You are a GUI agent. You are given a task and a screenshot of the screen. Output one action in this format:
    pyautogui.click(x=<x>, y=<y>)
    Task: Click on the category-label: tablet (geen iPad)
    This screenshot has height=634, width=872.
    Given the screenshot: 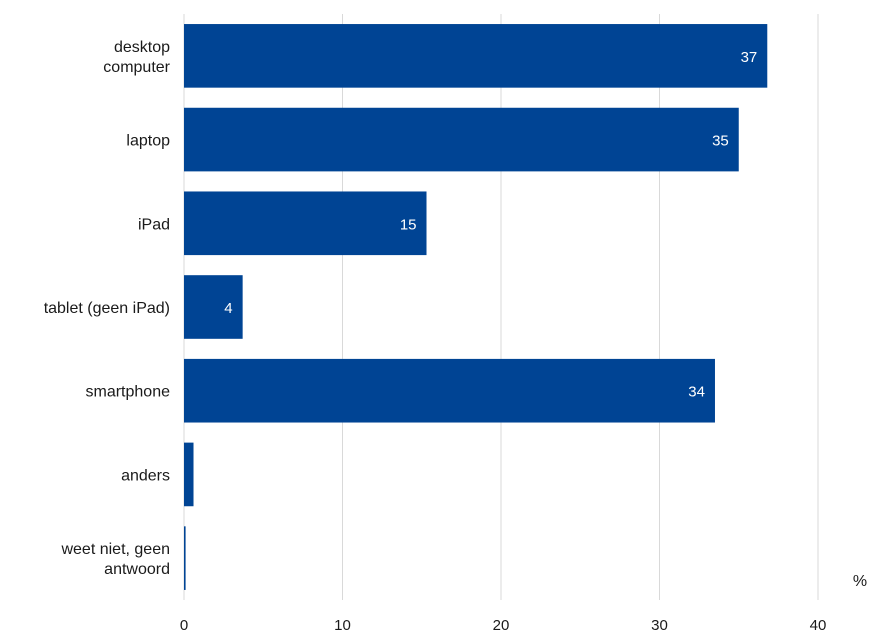 What is the action you would take?
    pyautogui.click(x=107, y=308)
    